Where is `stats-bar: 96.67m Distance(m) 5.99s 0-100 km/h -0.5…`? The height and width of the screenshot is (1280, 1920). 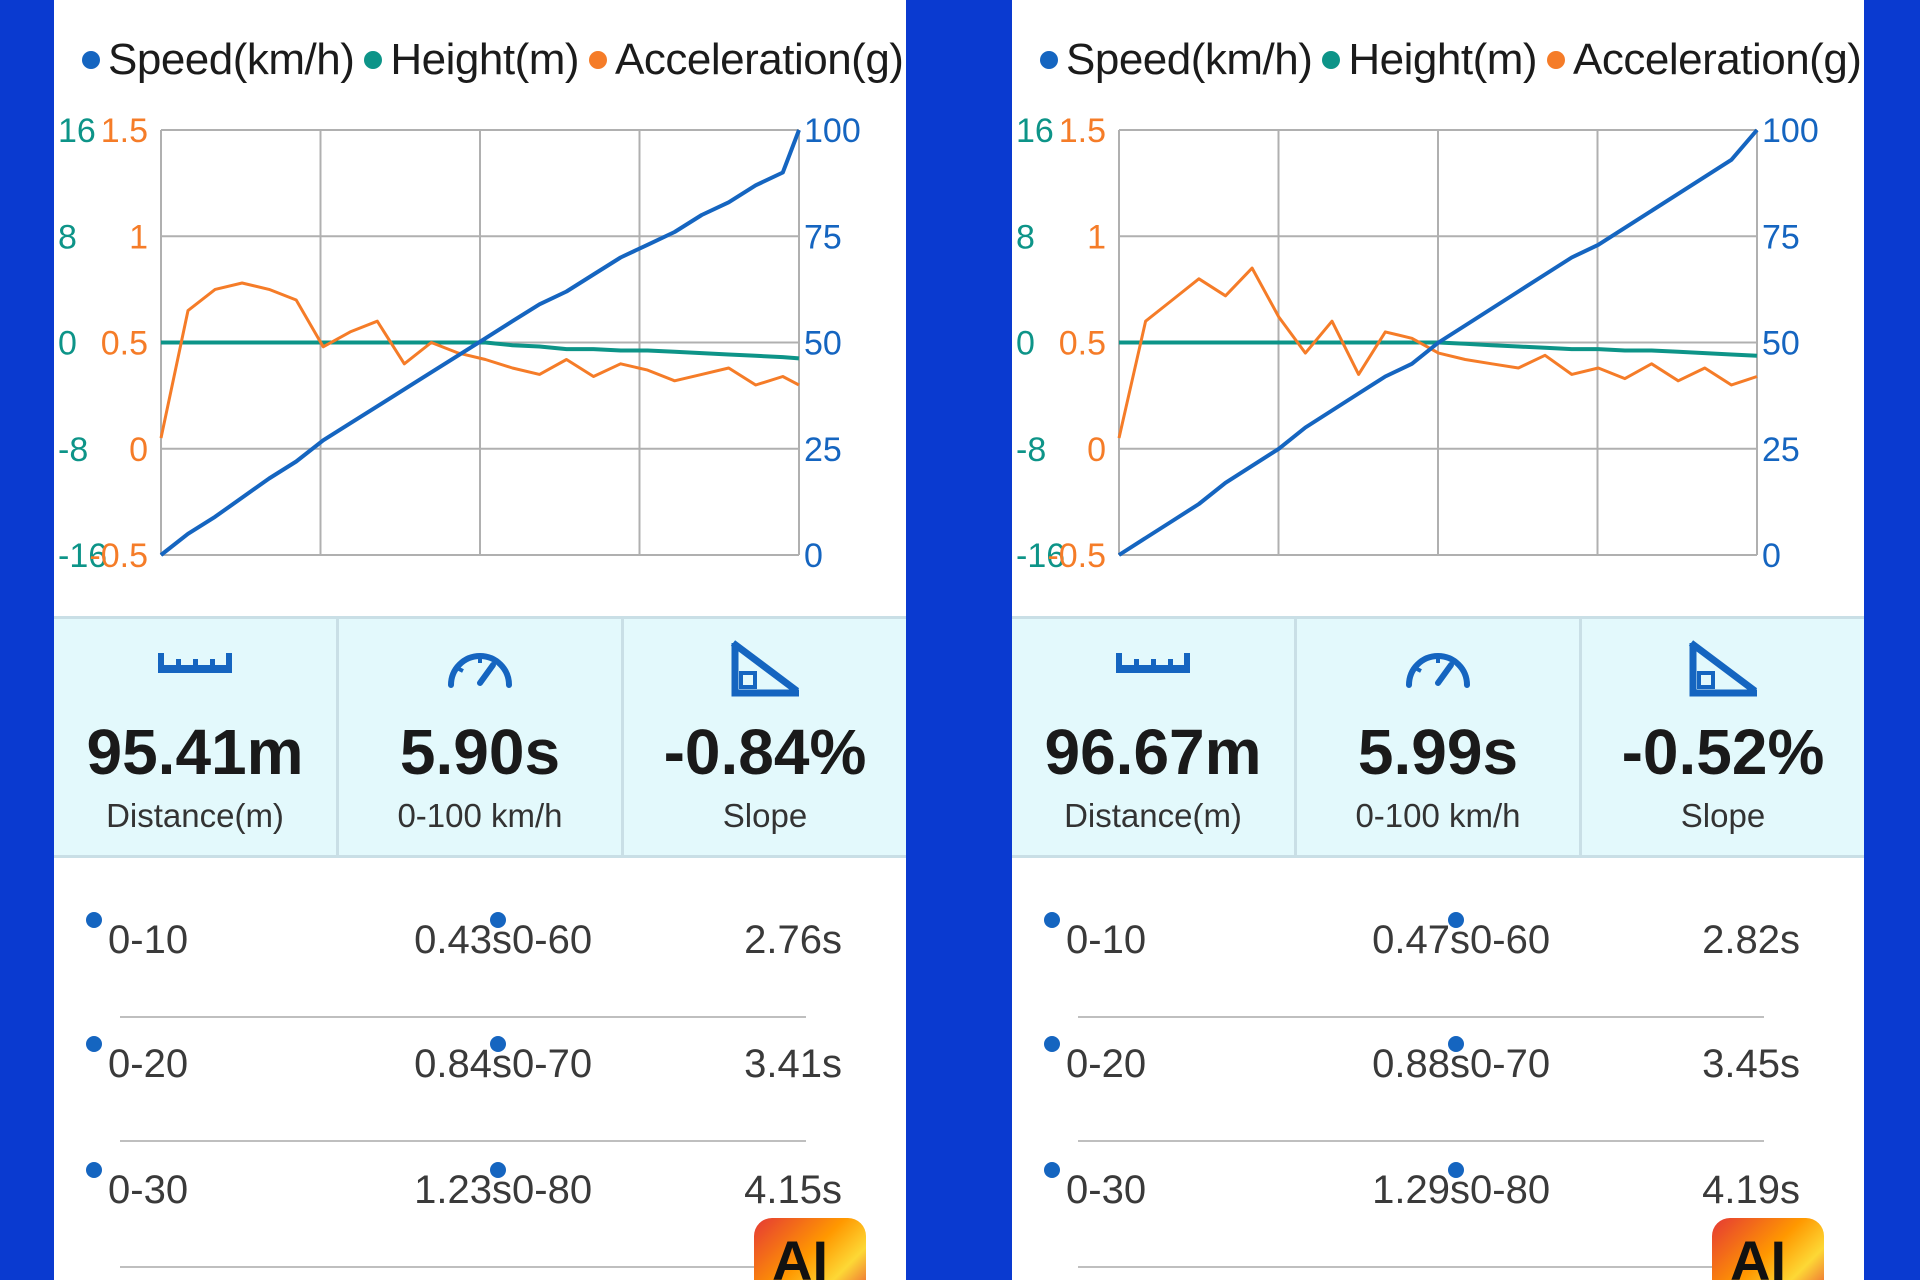
stats-bar: 96.67m Distance(m) 5.99s 0-100 km/h -0.5… is located at coordinates (1438, 737).